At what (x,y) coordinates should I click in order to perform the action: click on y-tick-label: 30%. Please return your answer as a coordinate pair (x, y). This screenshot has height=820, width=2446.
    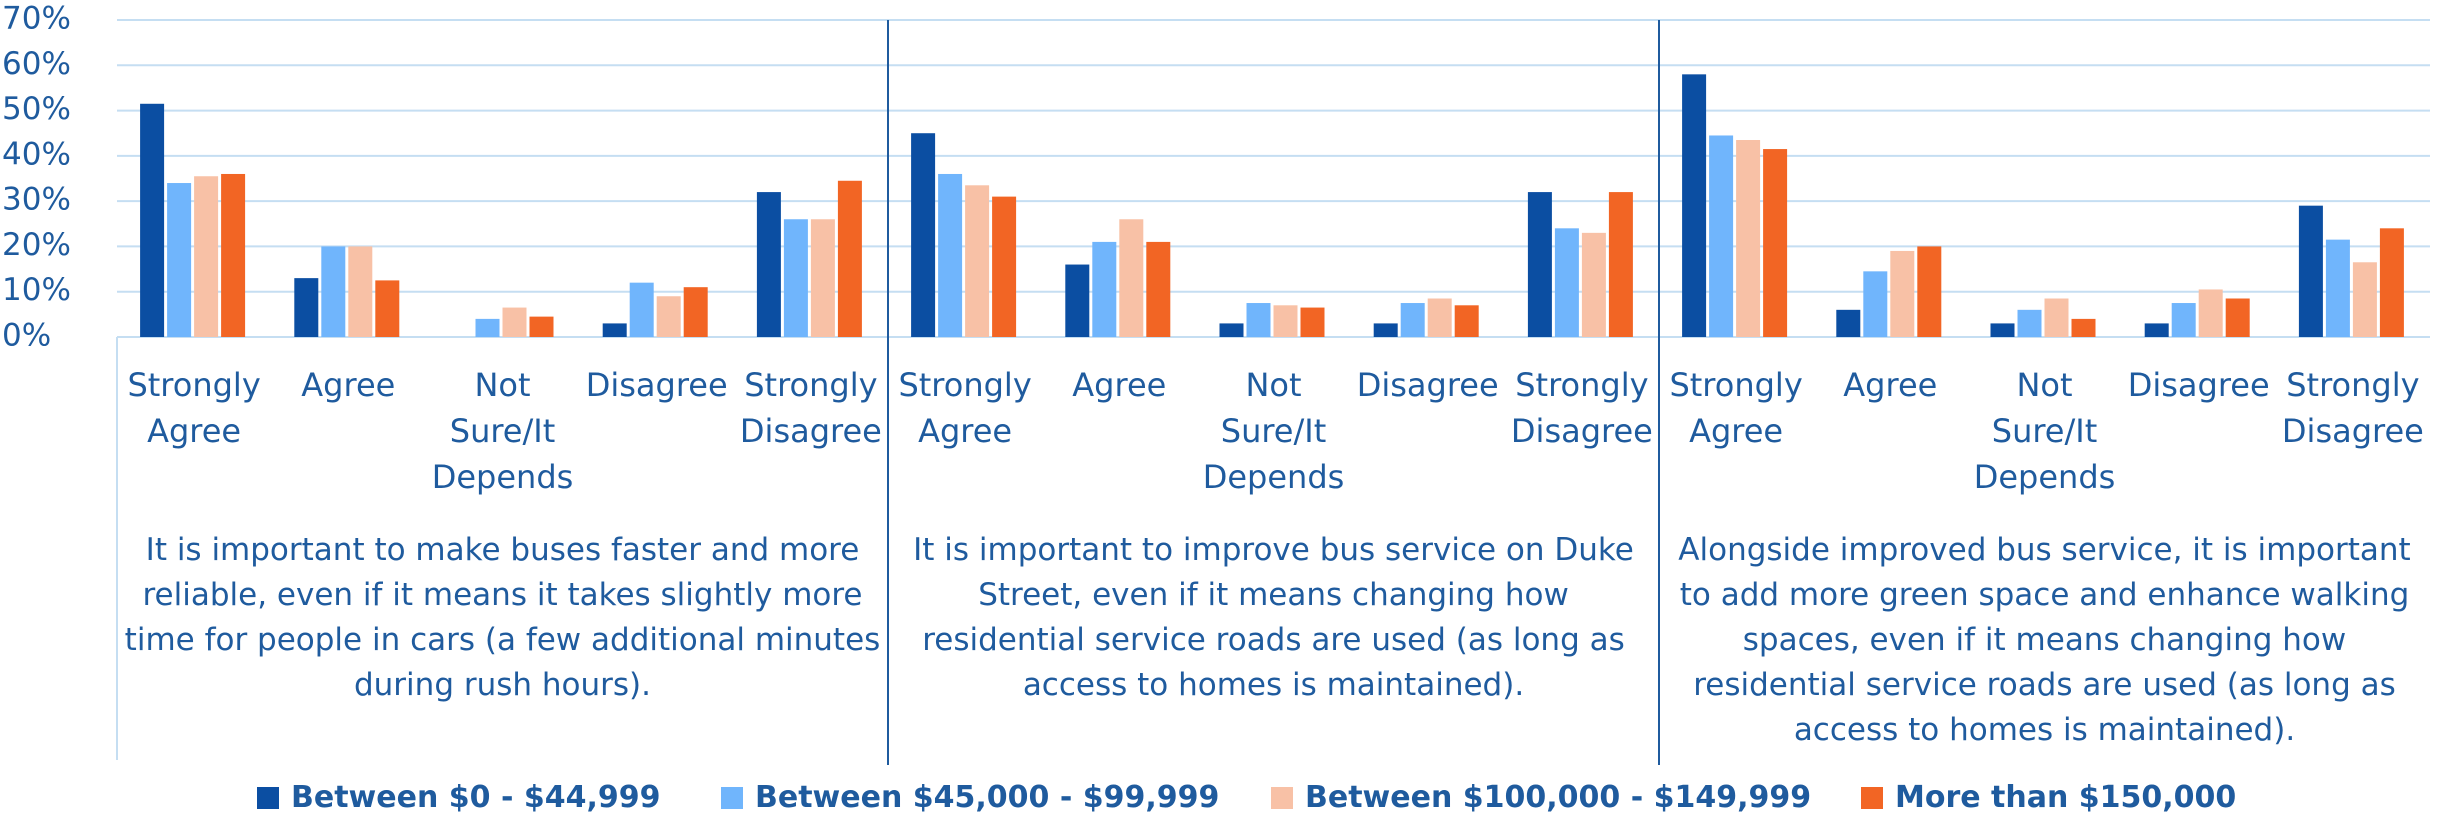
    Looking at the image, I should click on (36, 200).